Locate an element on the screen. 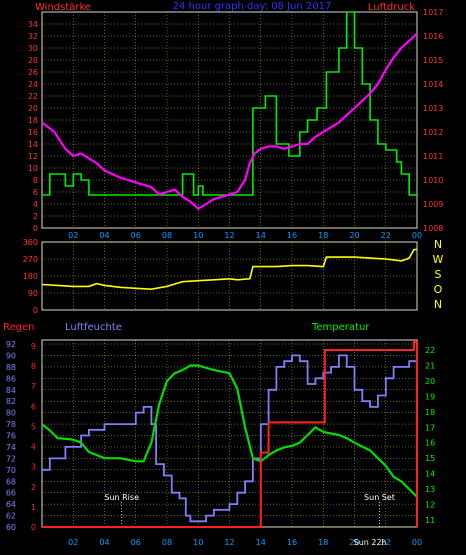 The width and height of the screenshot is (466, 555). winddir-tick-label: 90 is located at coordinates (33, 293).